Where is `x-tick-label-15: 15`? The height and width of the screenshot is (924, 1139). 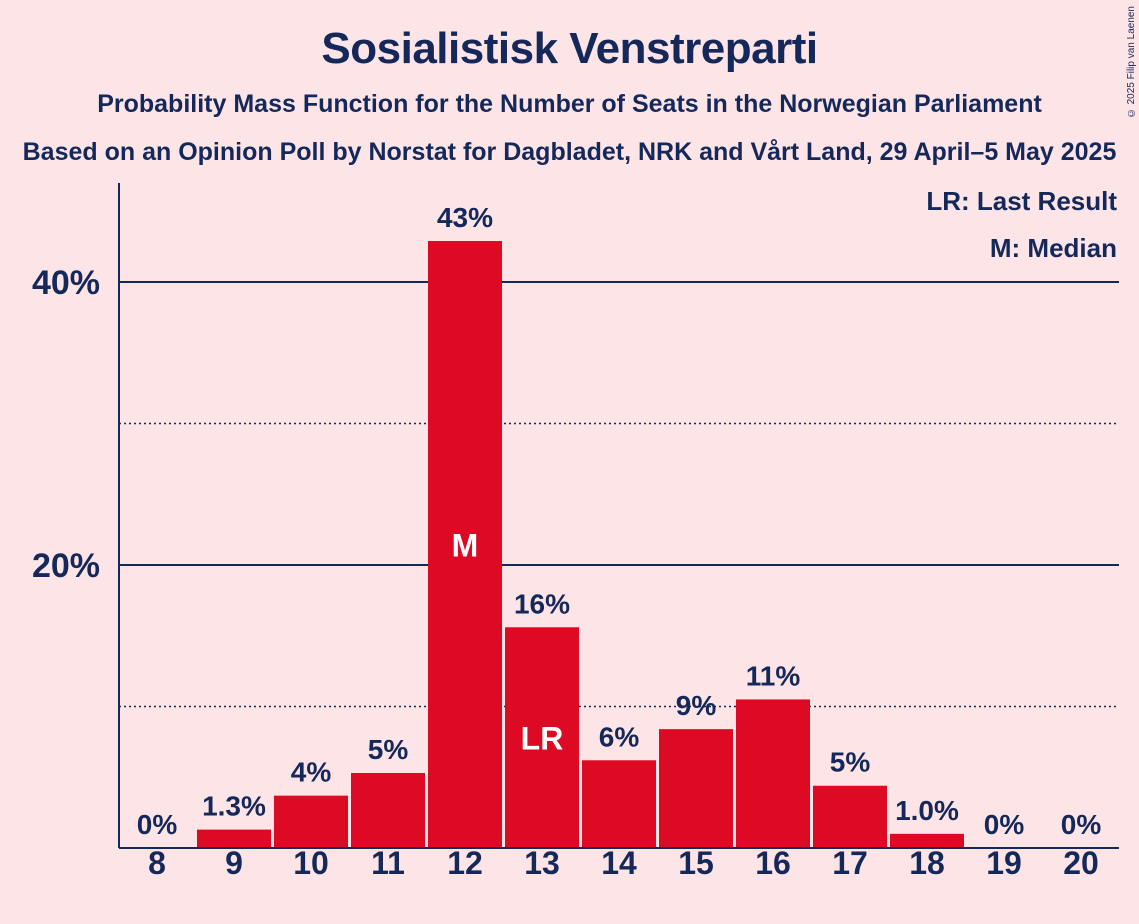
x-tick-label-15: 15 is located at coordinates (696, 863).